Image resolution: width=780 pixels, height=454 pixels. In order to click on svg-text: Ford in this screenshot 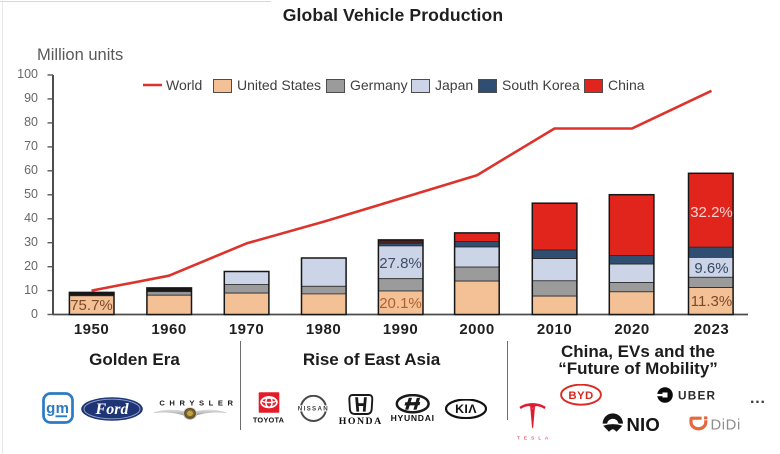, I will do `click(112, 409)`.